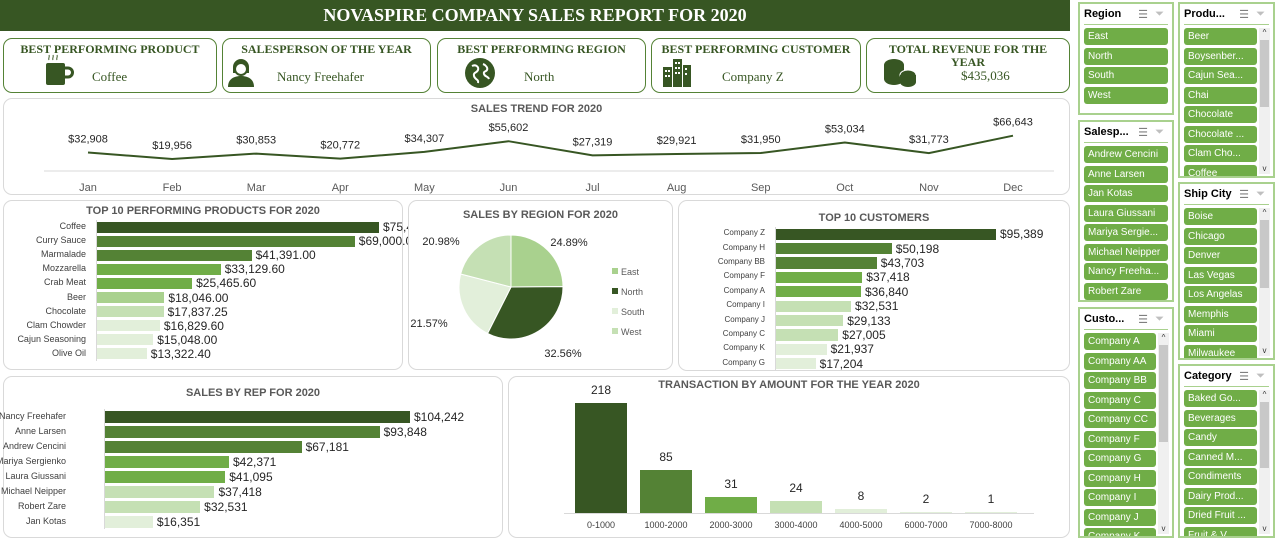  I want to click on slicer-item: Condiments, so click(1220, 476).